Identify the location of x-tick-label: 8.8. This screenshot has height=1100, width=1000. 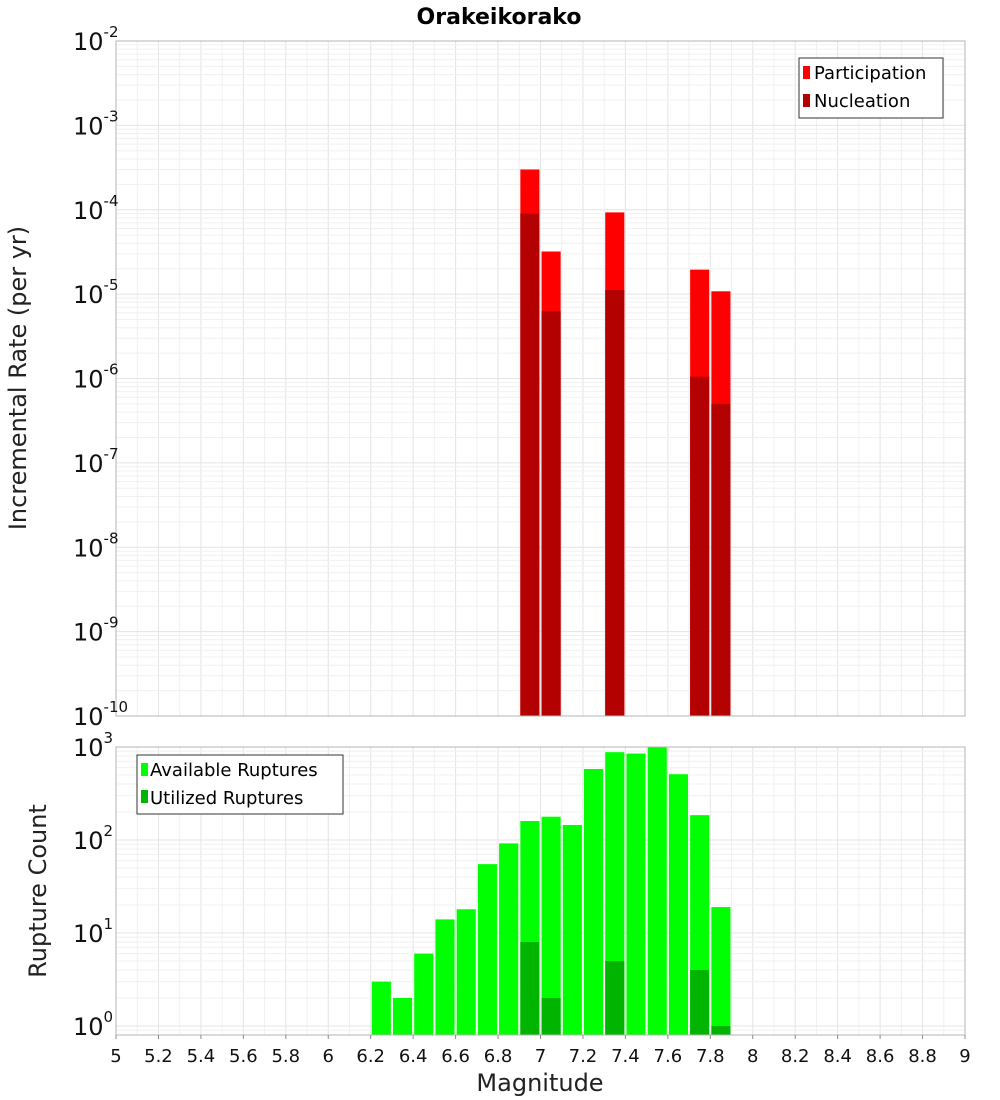
(922, 1056).